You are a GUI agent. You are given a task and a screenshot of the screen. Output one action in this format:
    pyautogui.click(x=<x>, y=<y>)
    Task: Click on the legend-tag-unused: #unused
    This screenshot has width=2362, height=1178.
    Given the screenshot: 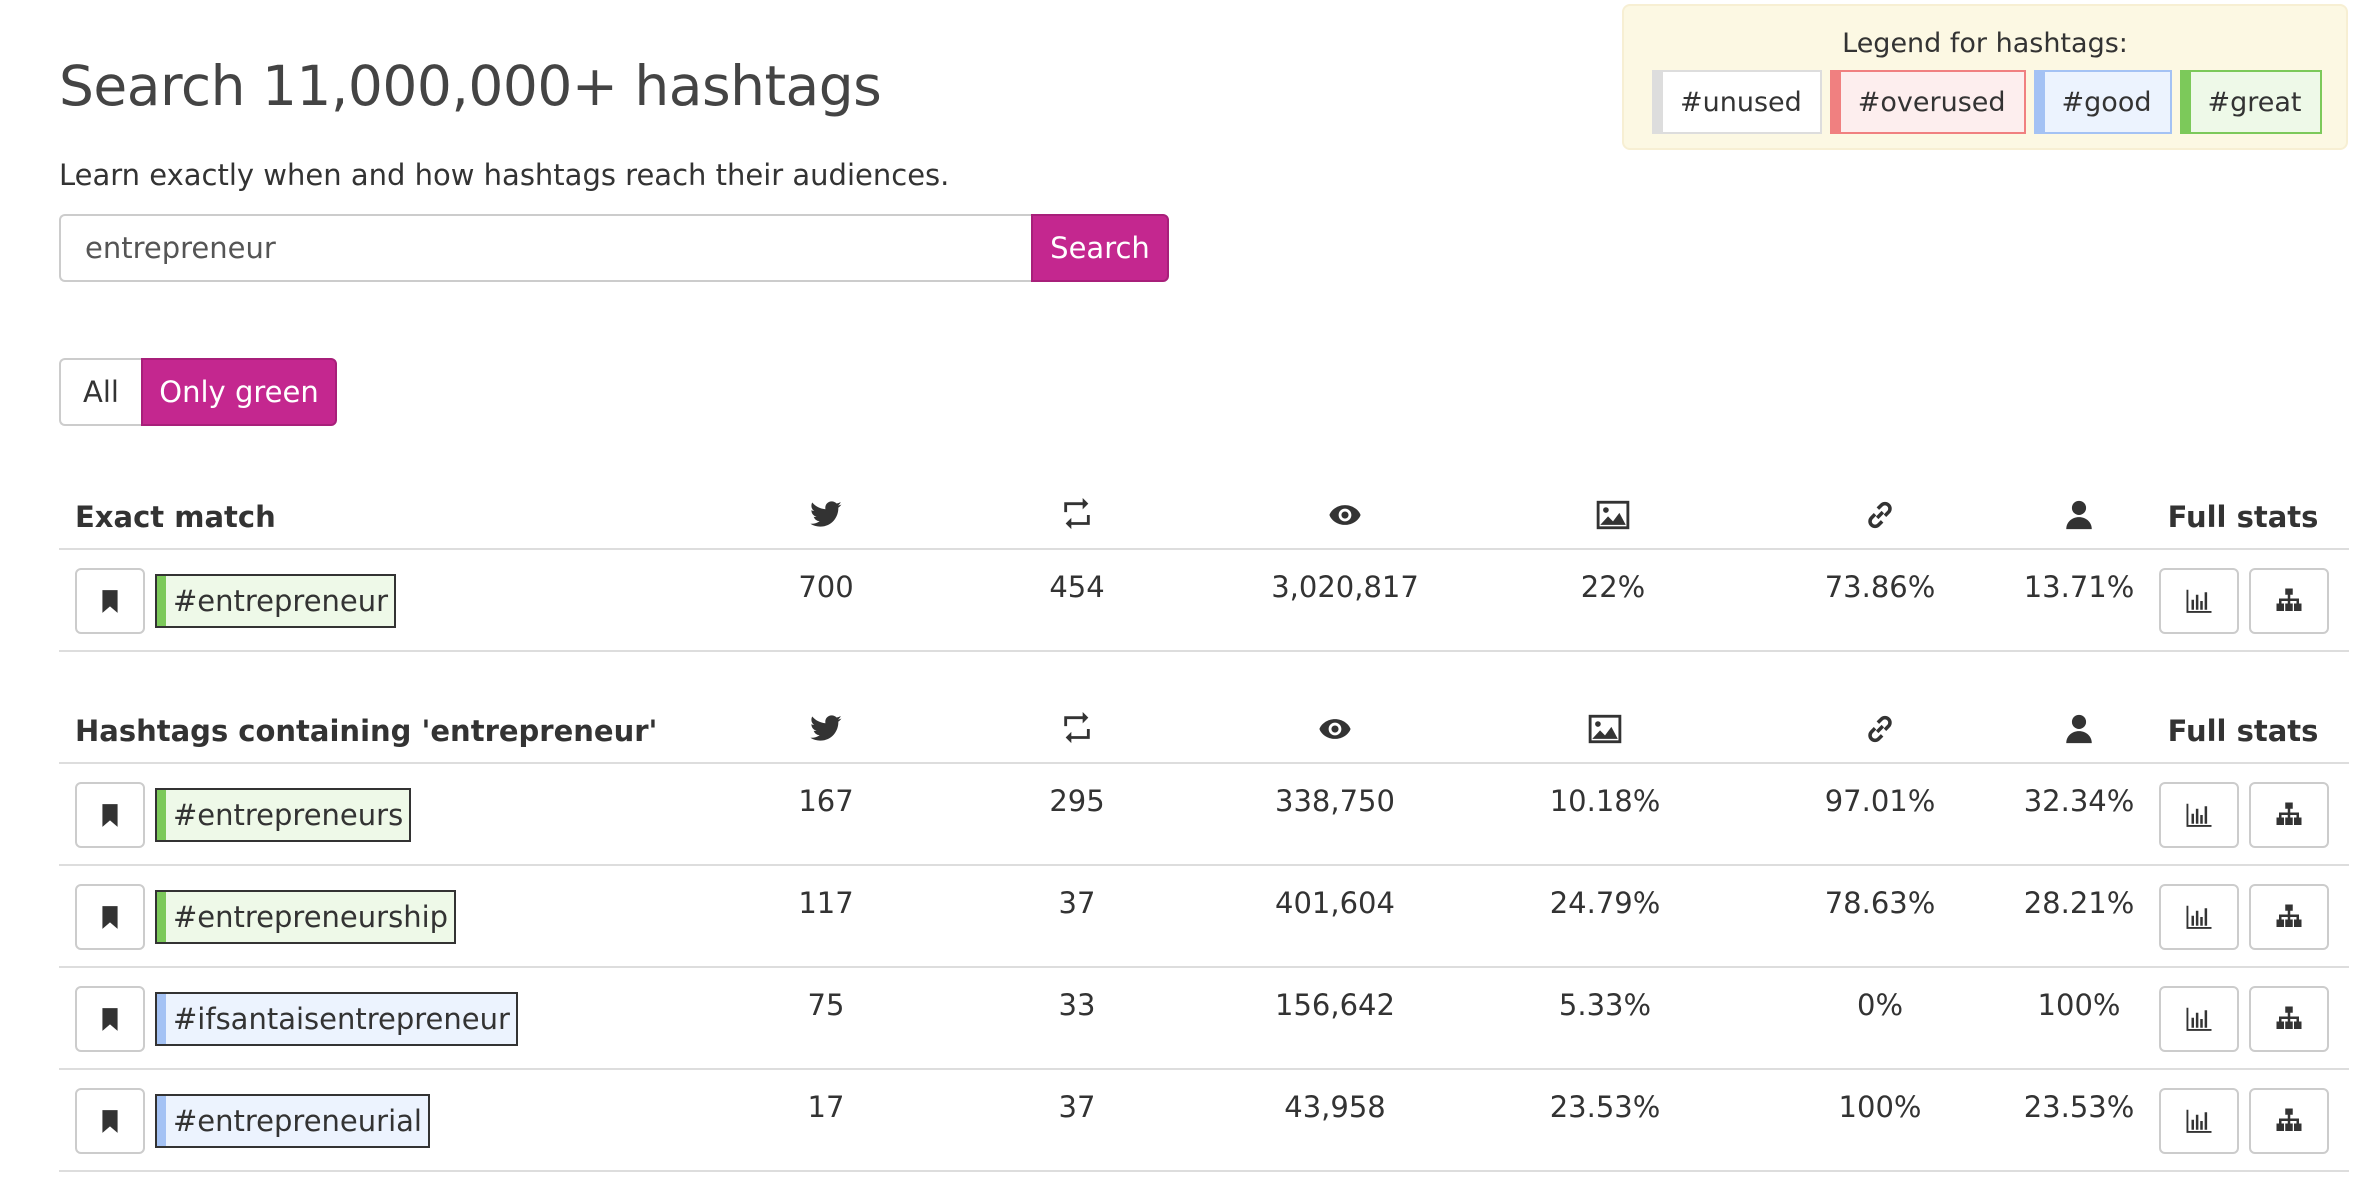 What is the action you would take?
    pyautogui.click(x=1737, y=102)
    